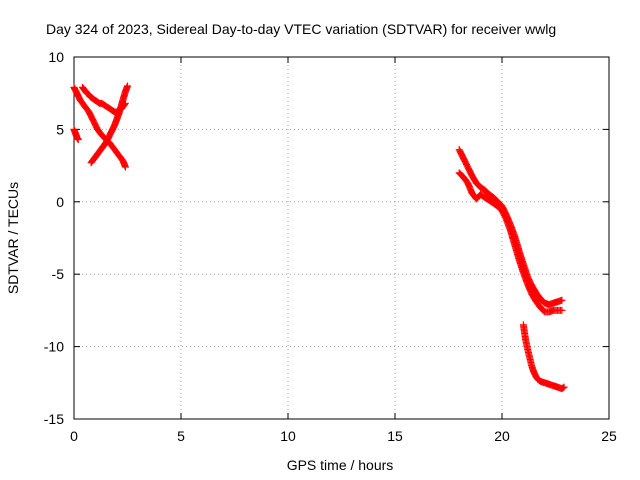 The height and width of the screenshot is (480, 640). What do you see at coordinates (13, 238) in the screenshot?
I see `y-axis-label: SDTVAR / TECUs` at bounding box center [13, 238].